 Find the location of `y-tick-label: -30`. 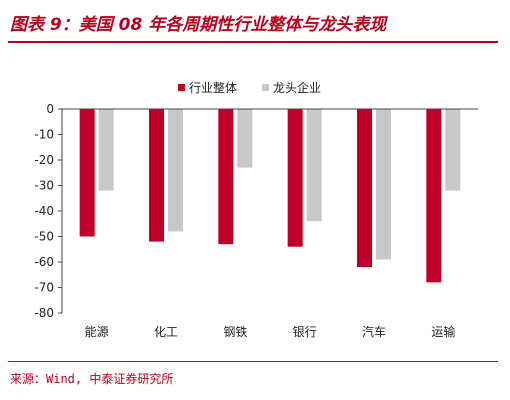

y-tick-label: -30 is located at coordinates (44, 186).